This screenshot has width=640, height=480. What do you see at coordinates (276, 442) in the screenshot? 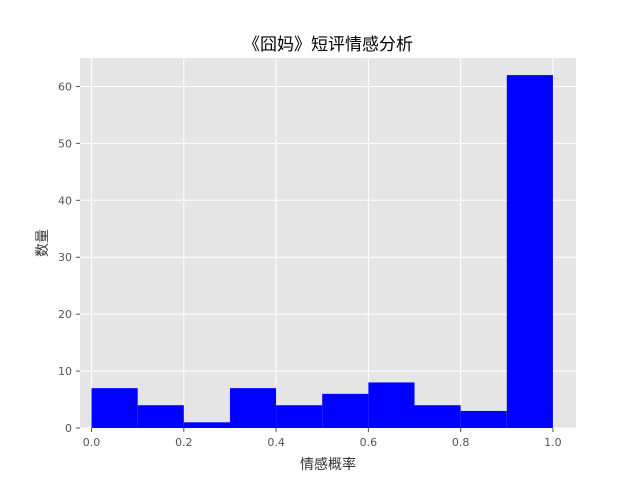
I see `x-tick-label: 0.4` at bounding box center [276, 442].